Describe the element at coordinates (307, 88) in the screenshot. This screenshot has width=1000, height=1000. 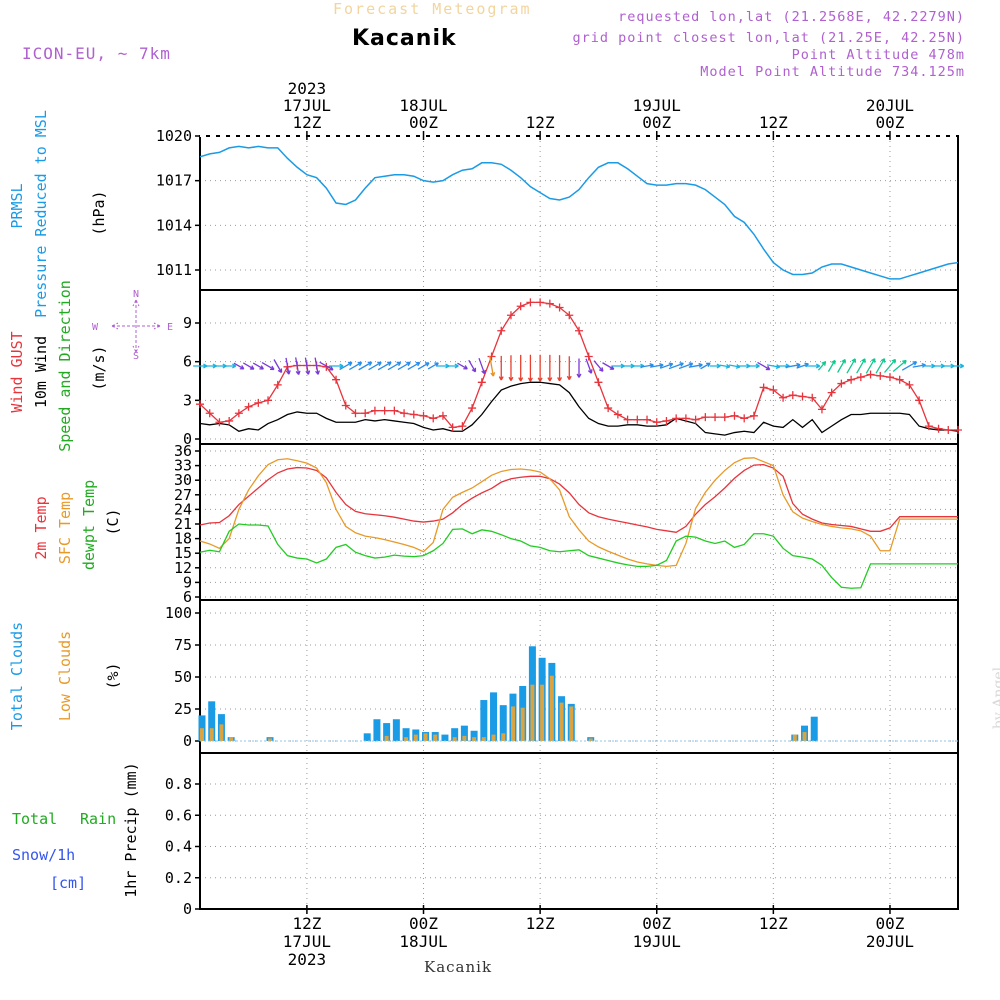
I see `top-time-label: 2023` at that location.